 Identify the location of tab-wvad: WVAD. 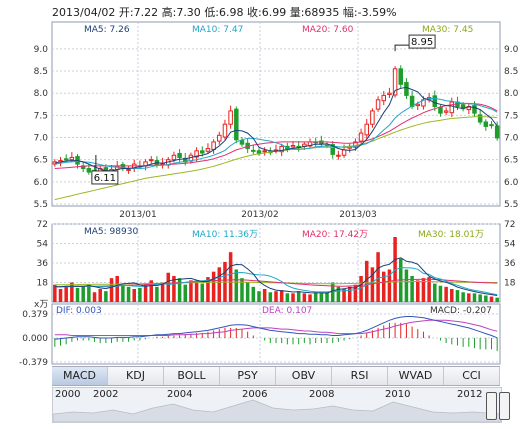
(416, 376).